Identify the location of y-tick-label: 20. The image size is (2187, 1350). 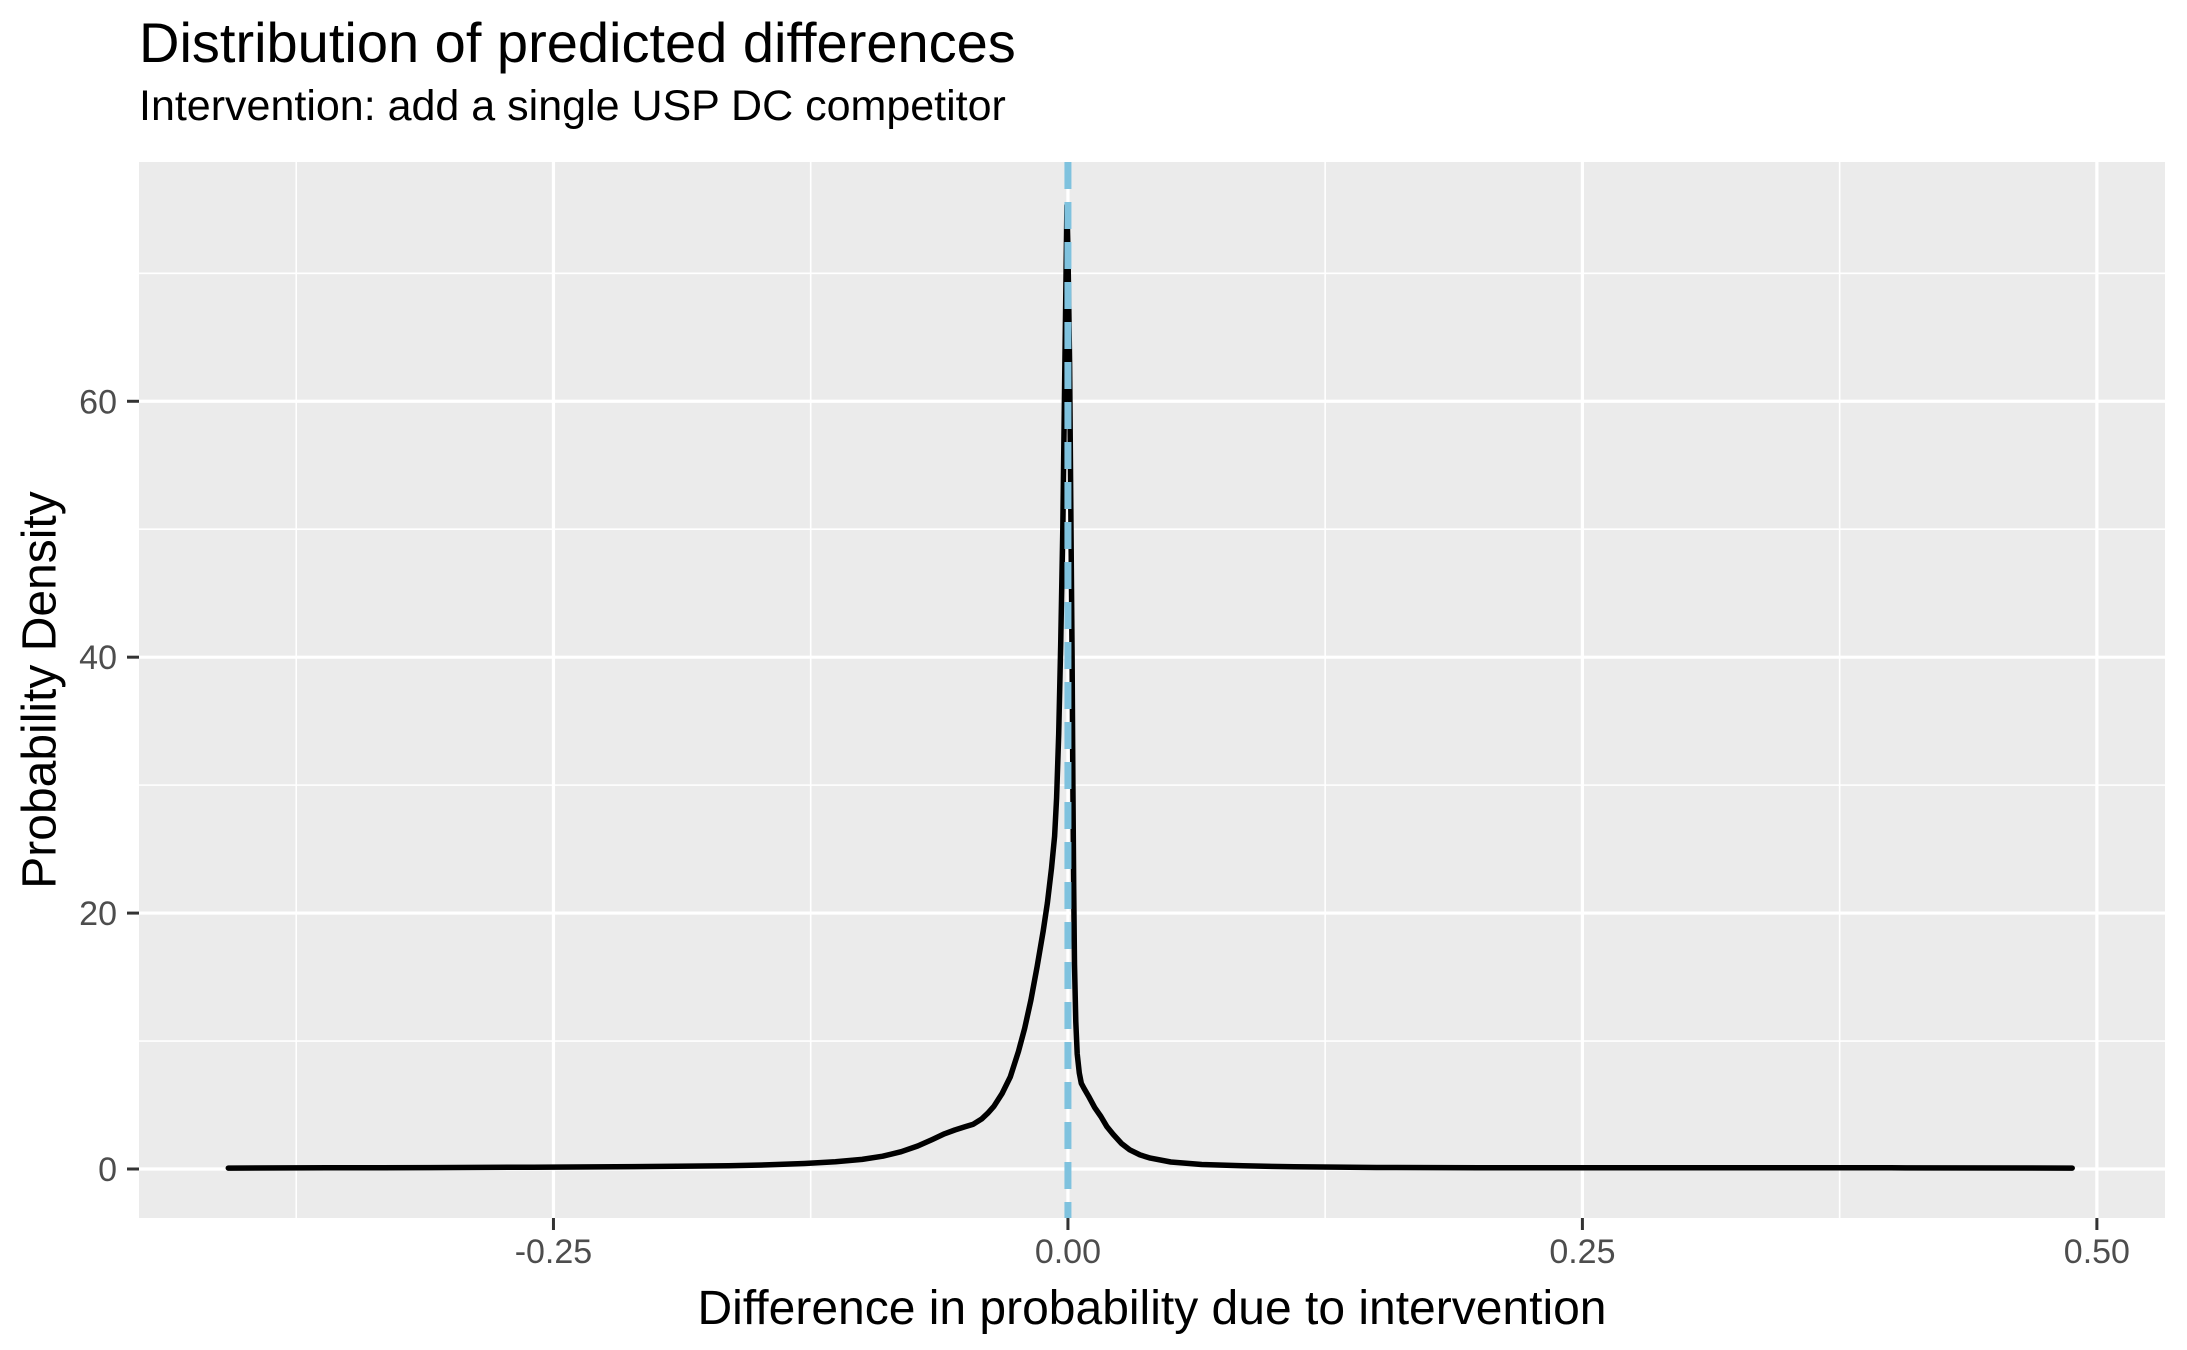
(98, 914).